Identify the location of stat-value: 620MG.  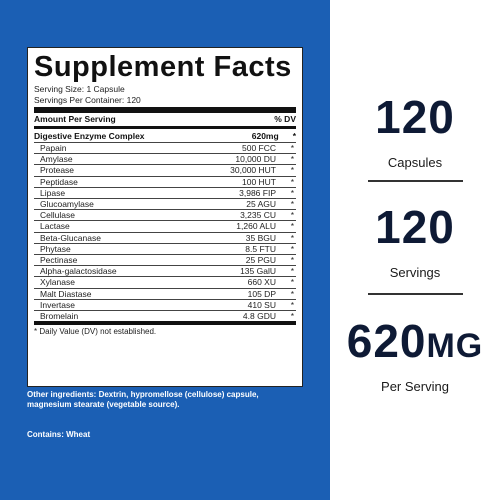
(415, 341).